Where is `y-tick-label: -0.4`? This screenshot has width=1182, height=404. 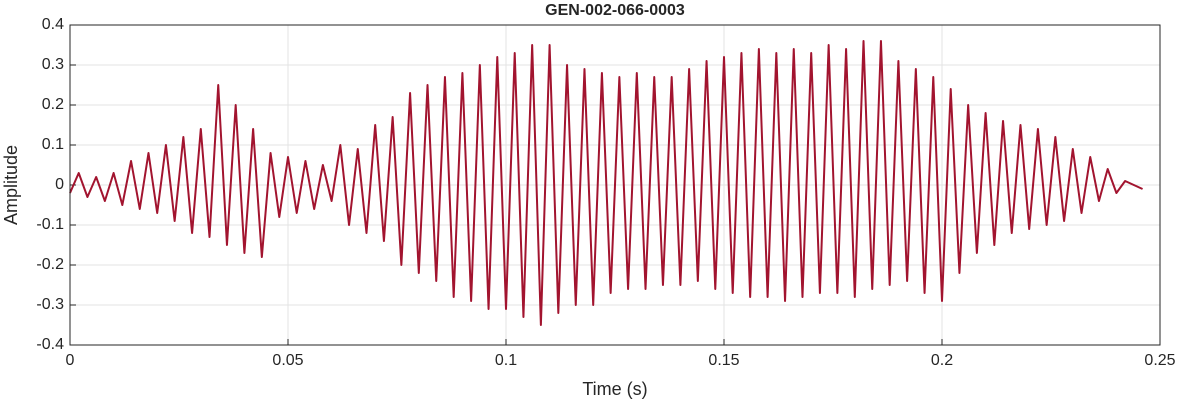
y-tick-label: -0.4 is located at coordinates (50, 344).